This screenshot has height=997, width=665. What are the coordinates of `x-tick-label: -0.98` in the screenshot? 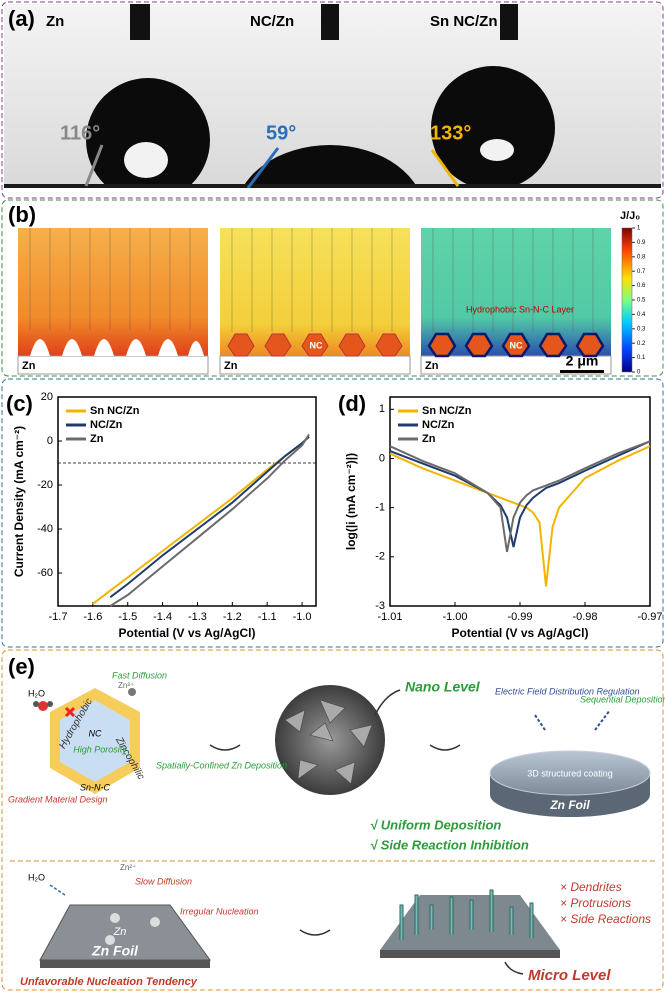 It's located at (584, 617).